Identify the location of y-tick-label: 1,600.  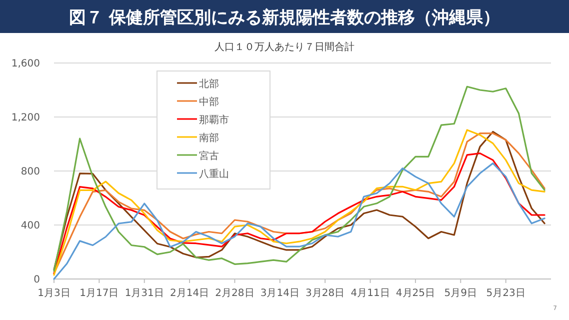
(25, 64).